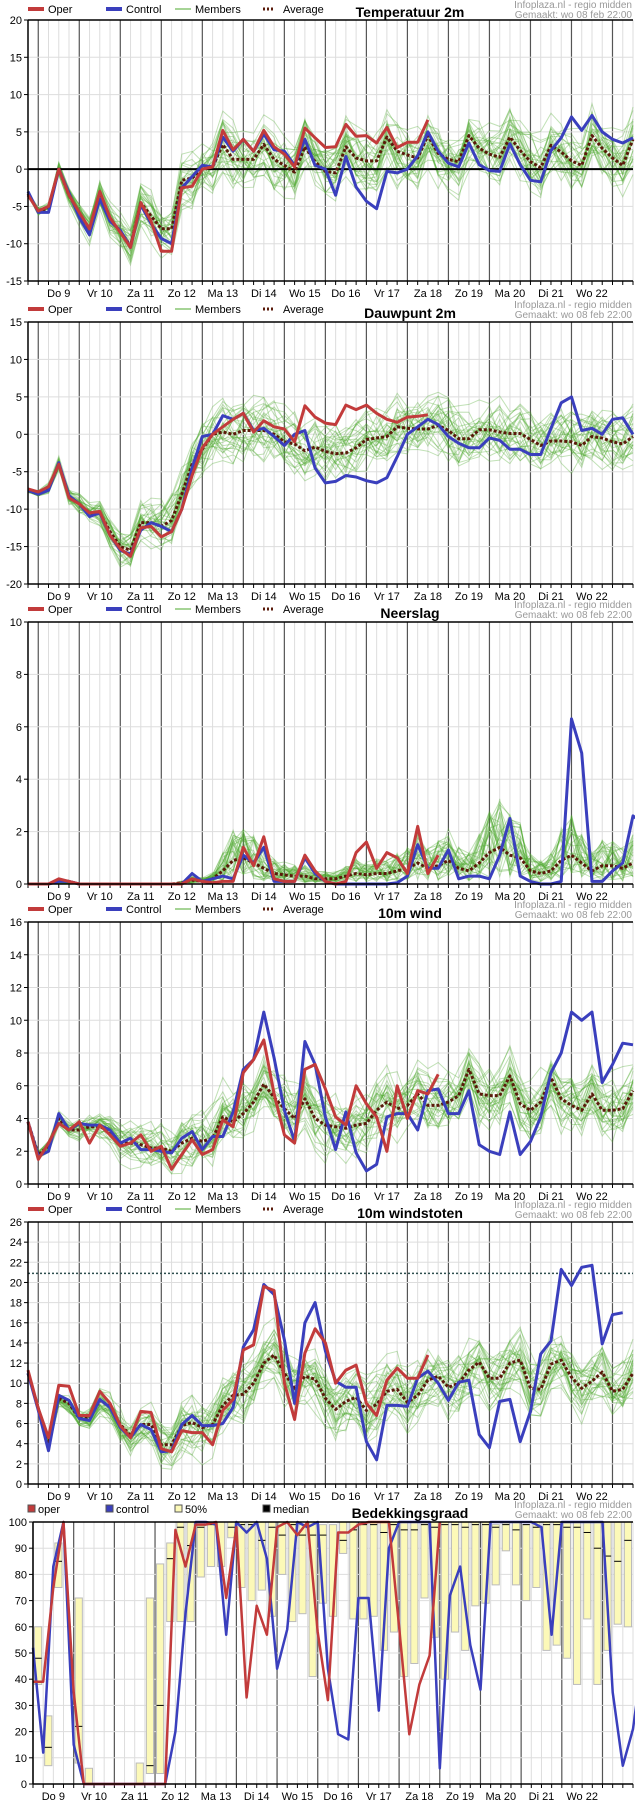 The width and height of the screenshot is (635, 1800). I want to click on y-tick-label: 100, so click(18, 1523).